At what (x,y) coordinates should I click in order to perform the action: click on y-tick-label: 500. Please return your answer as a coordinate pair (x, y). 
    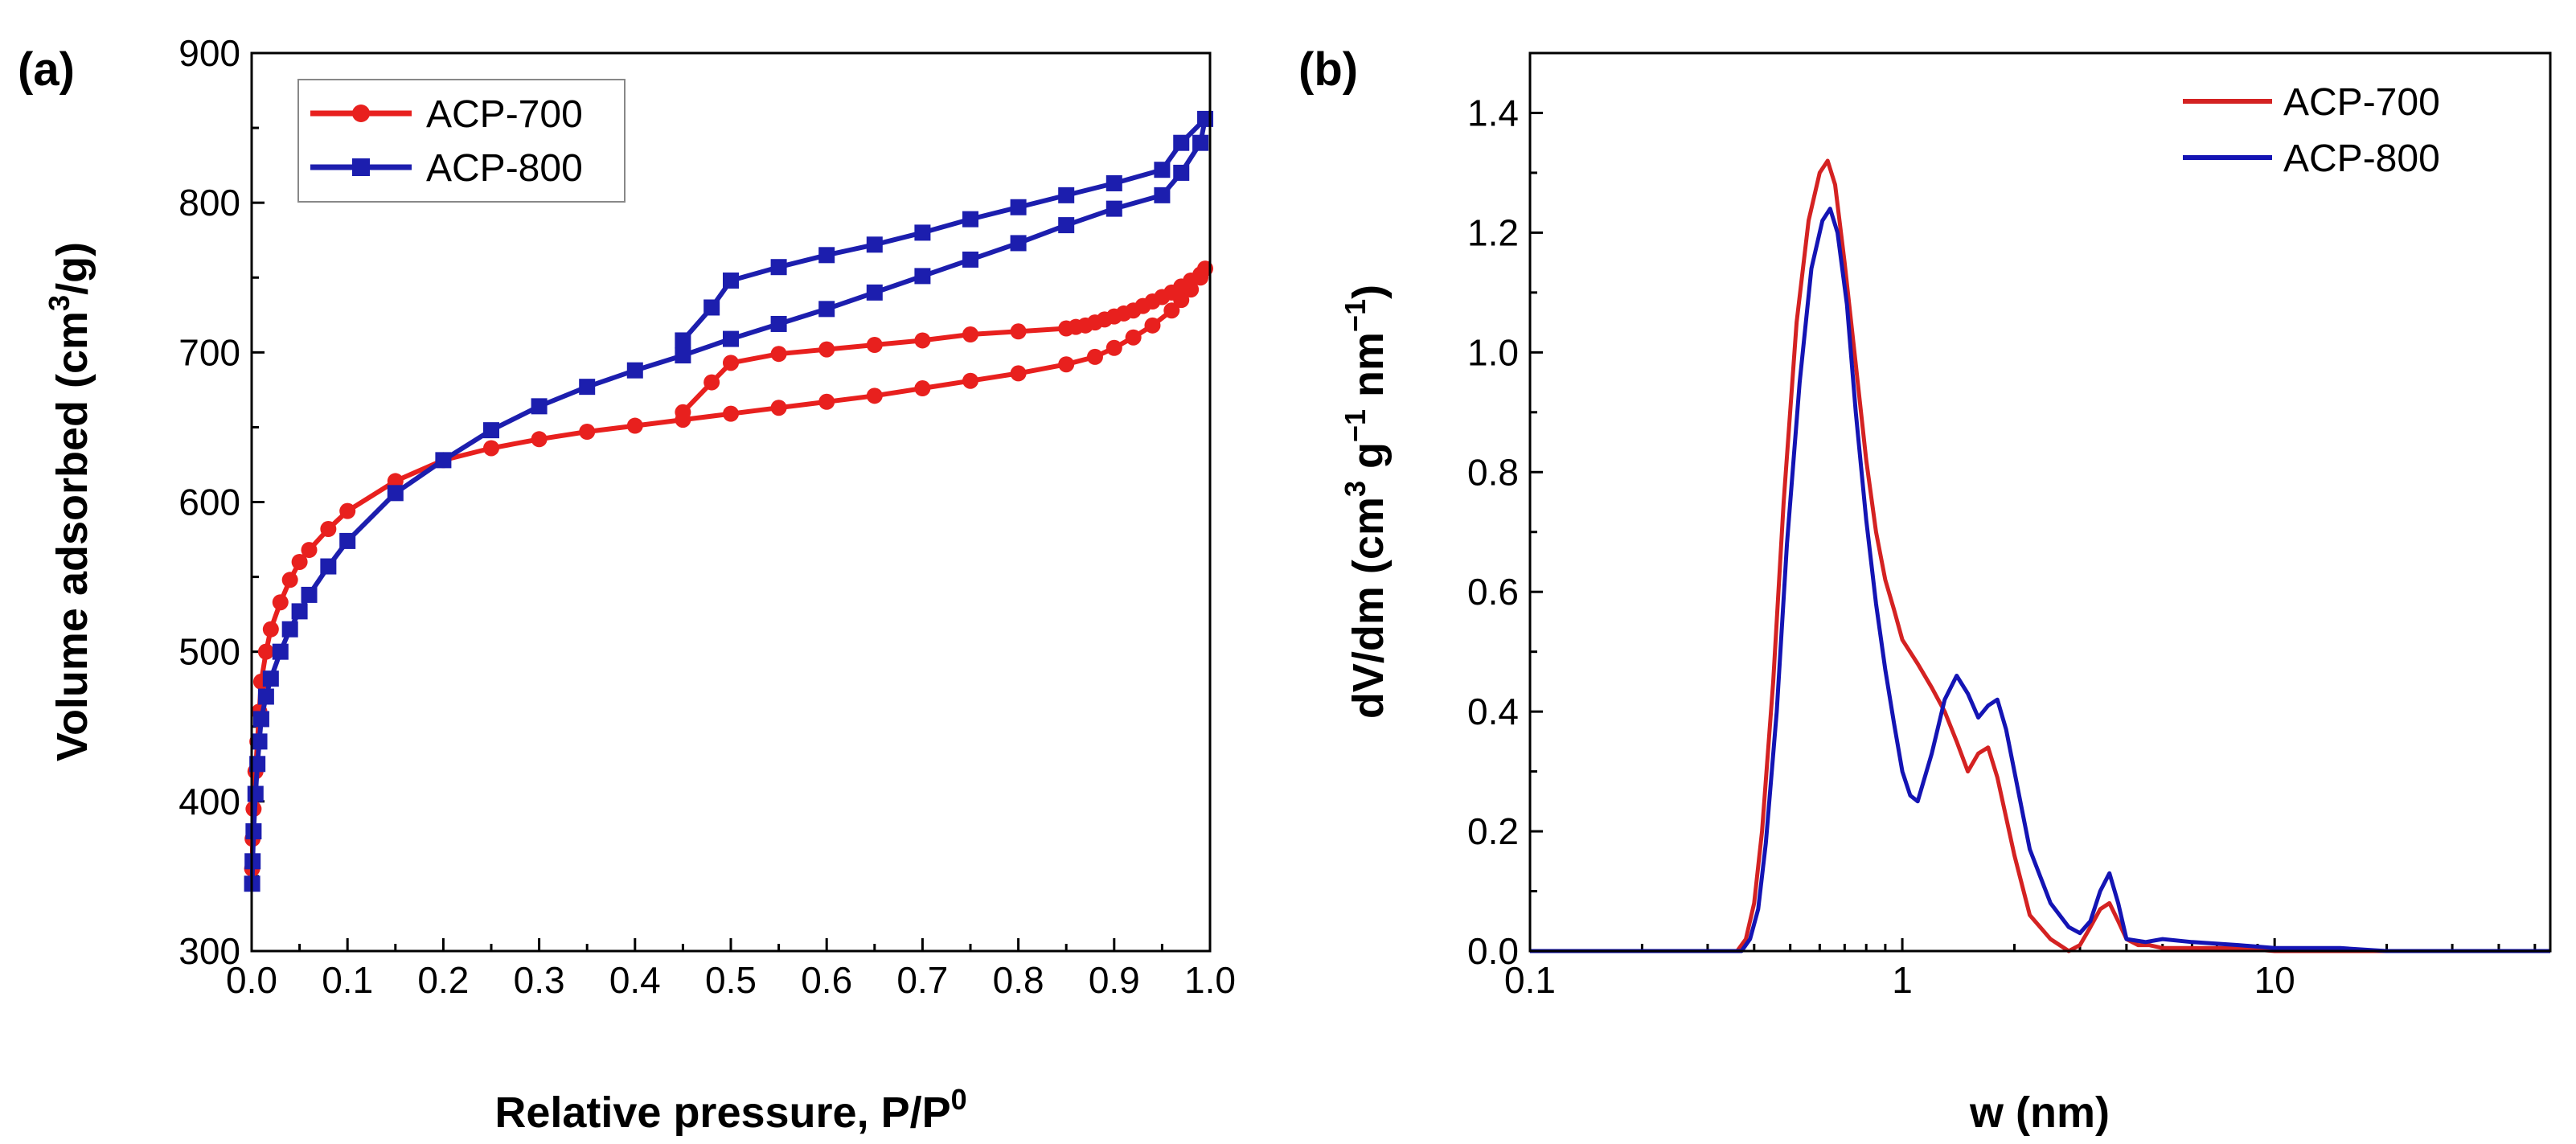
    Looking at the image, I should click on (209, 652).